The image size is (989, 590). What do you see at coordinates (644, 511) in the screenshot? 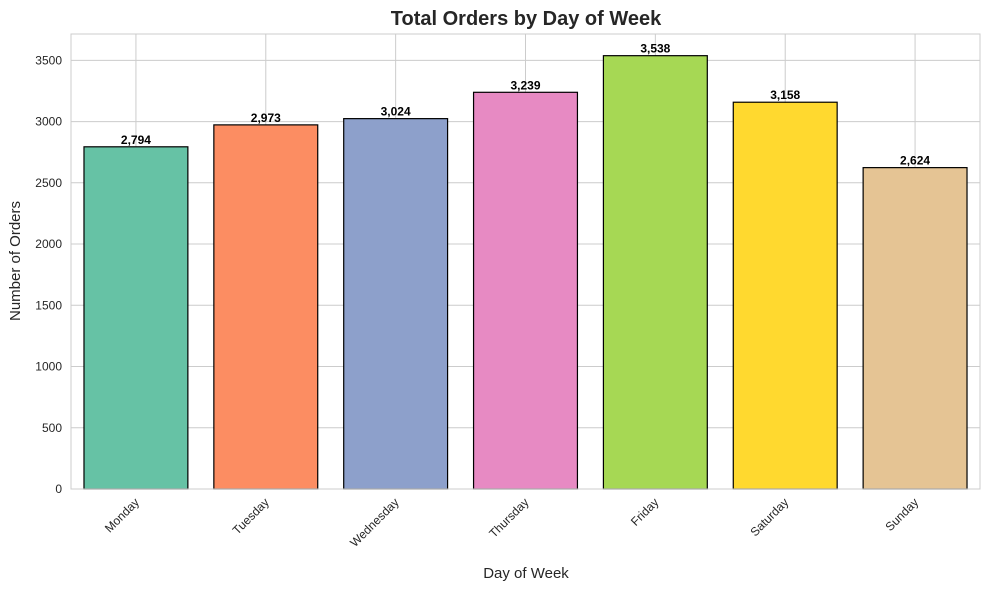
I see `x-tick-label-friday: Friday` at bounding box center [644, 511].